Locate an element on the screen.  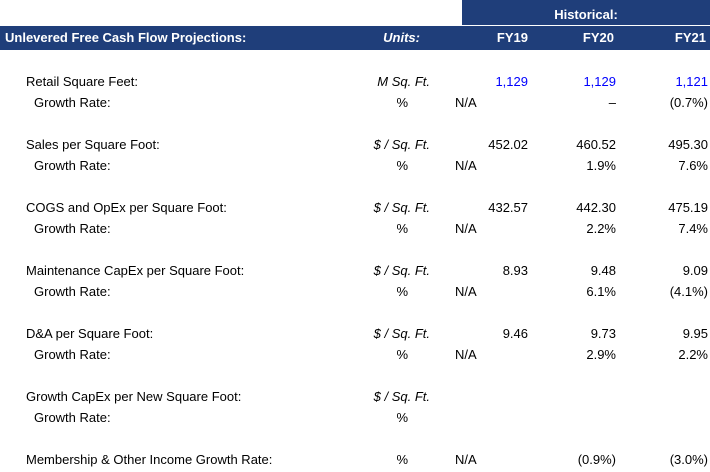
fy21-cell: 7.4% is located at coordinates (693, 228).